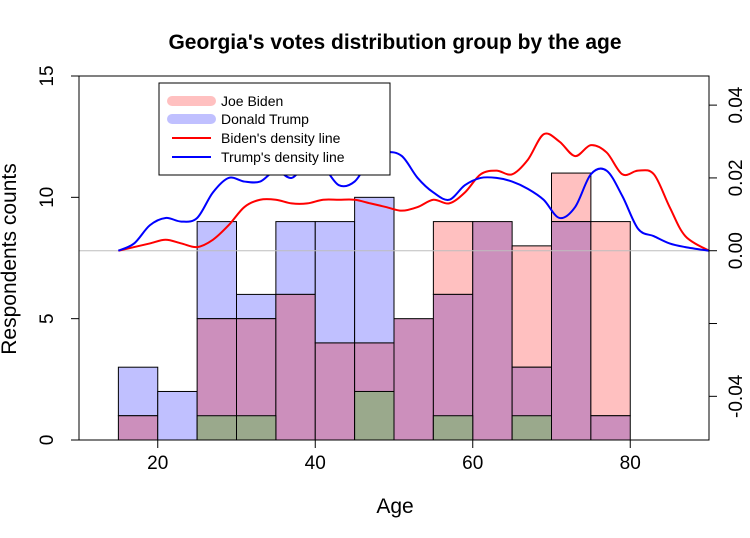 This screenshot has height=538, width=750. What do you see at coordinates (413, 201) in the screenshot?
I see `density-line-trump` at bounding box center [413, 201].